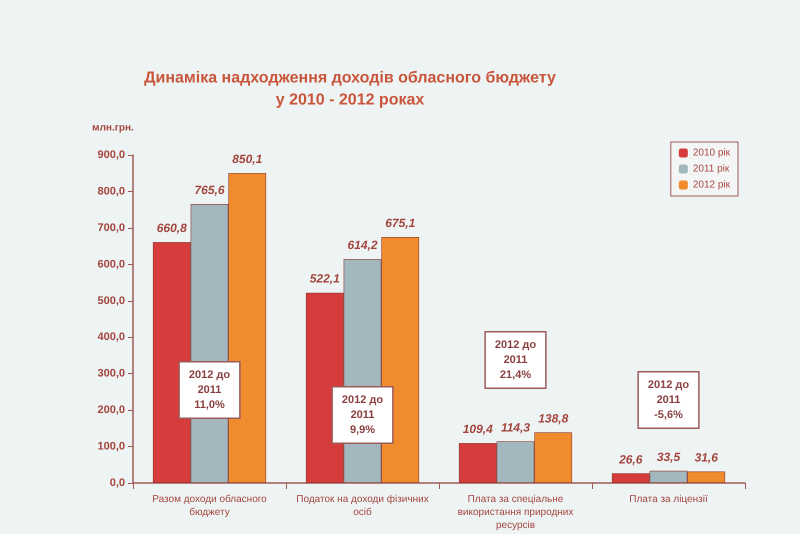 The image size is (800, 534). What do you see at coordinates (706, 457) in the screenshot?
I see `data-label: 31,6` at bounding box center [706, 457].